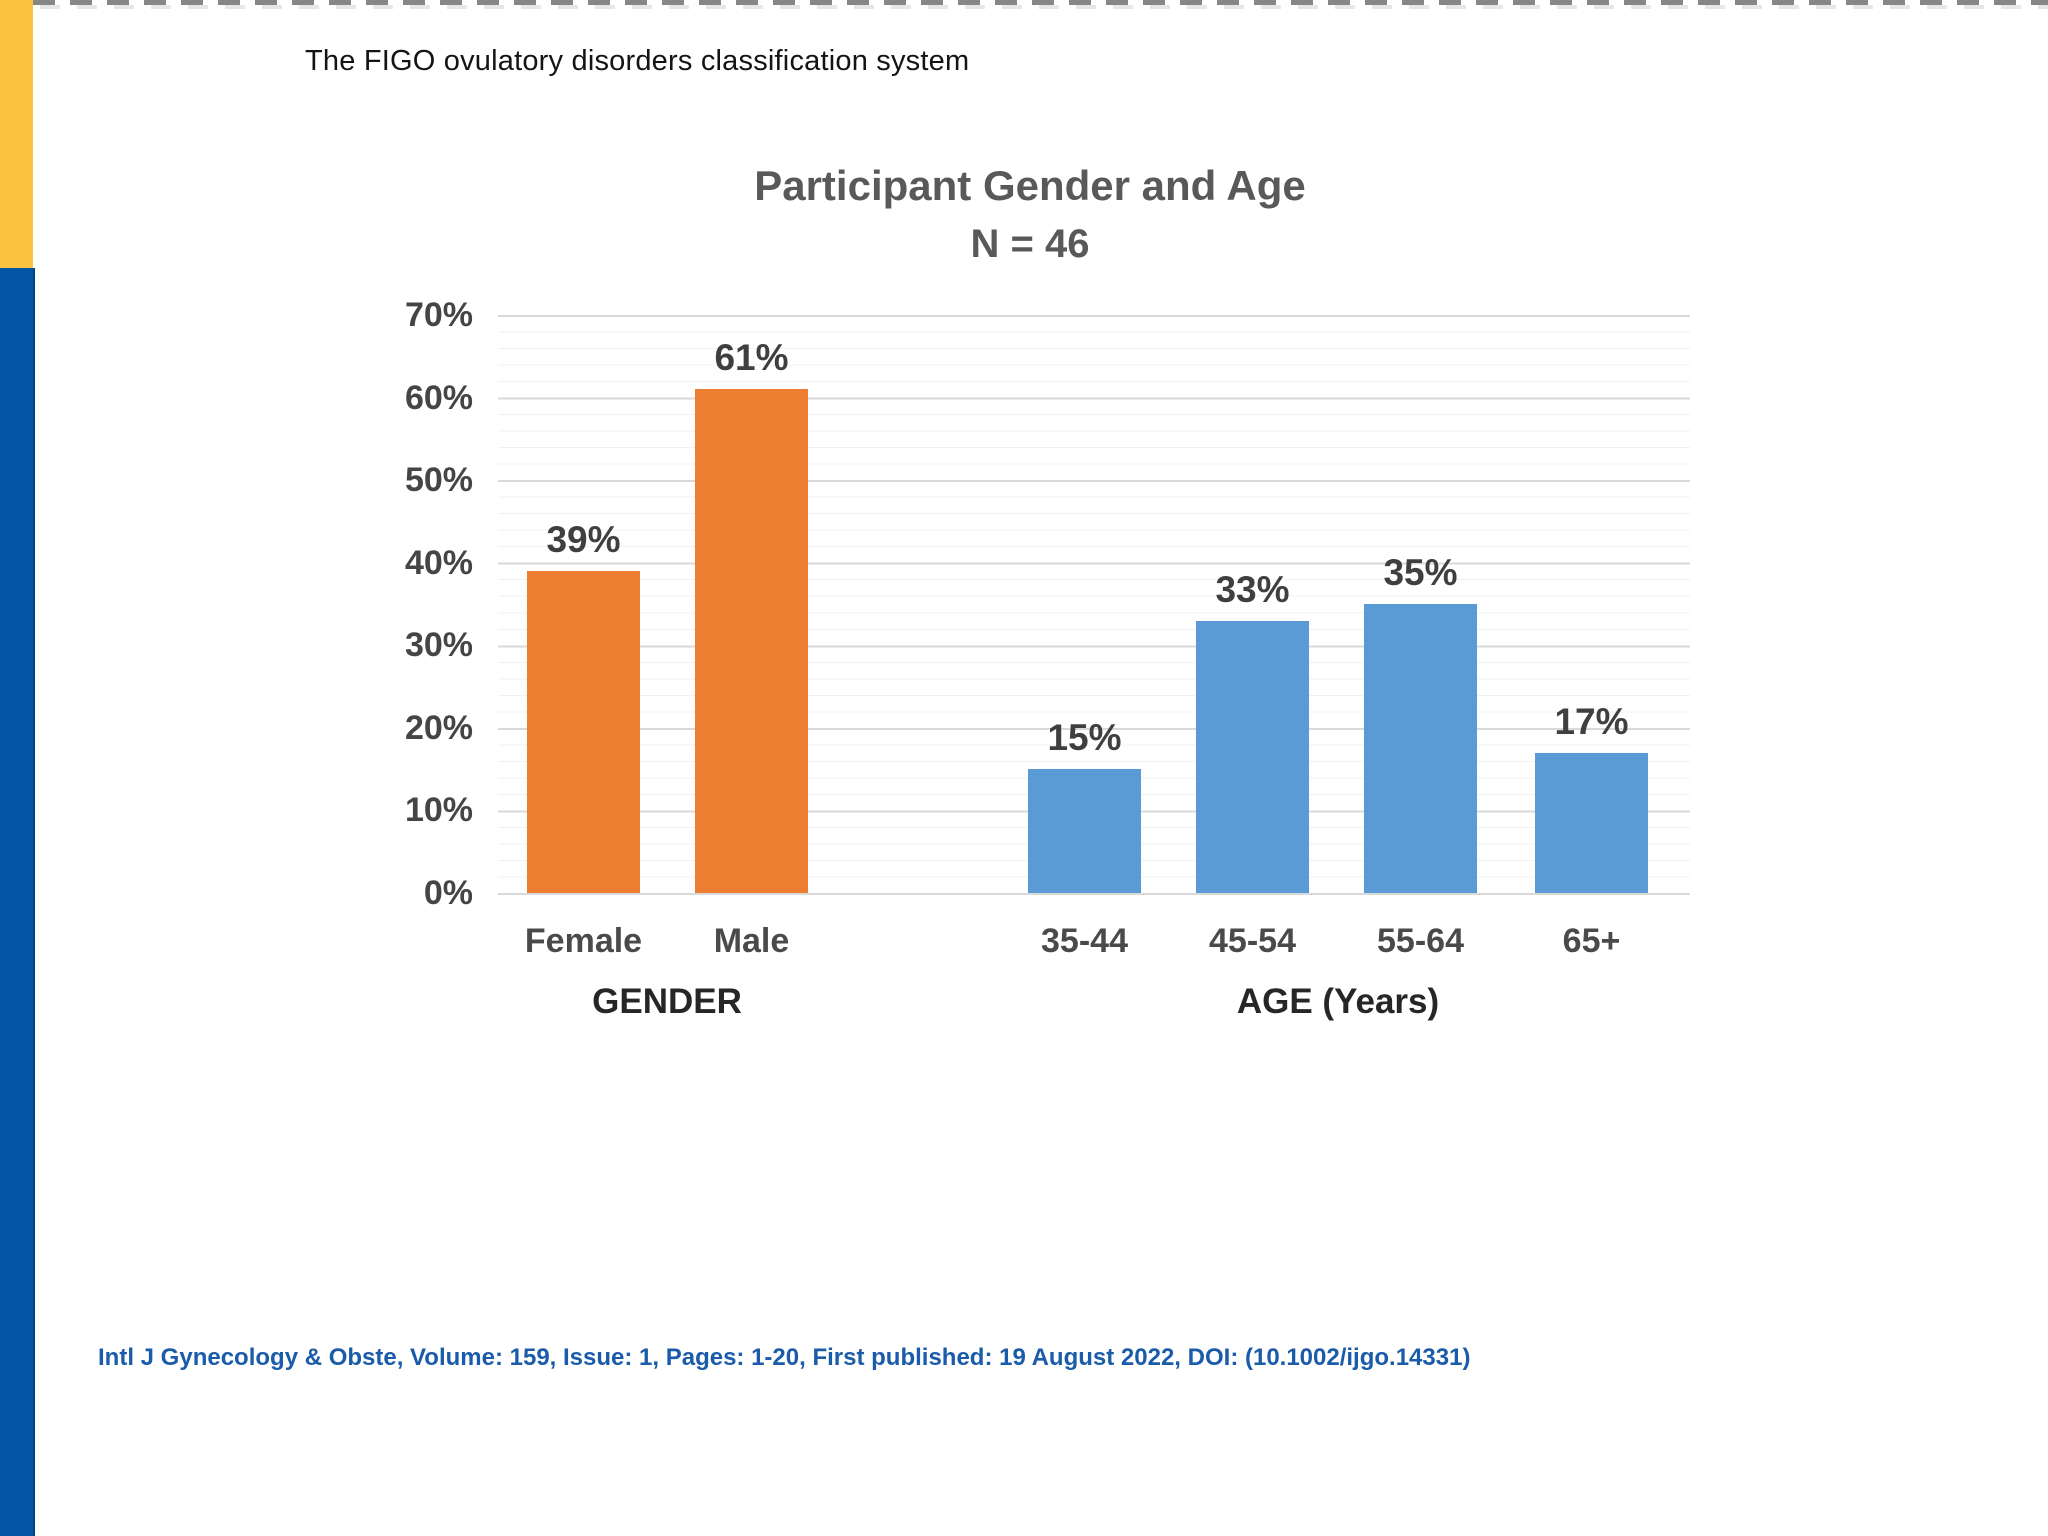 The width and height of the screenshot is (2048, 1536). Describe the element at coordinates (1591, 721) in the screenshot. I see `bar-value-label: 17%` at that location.